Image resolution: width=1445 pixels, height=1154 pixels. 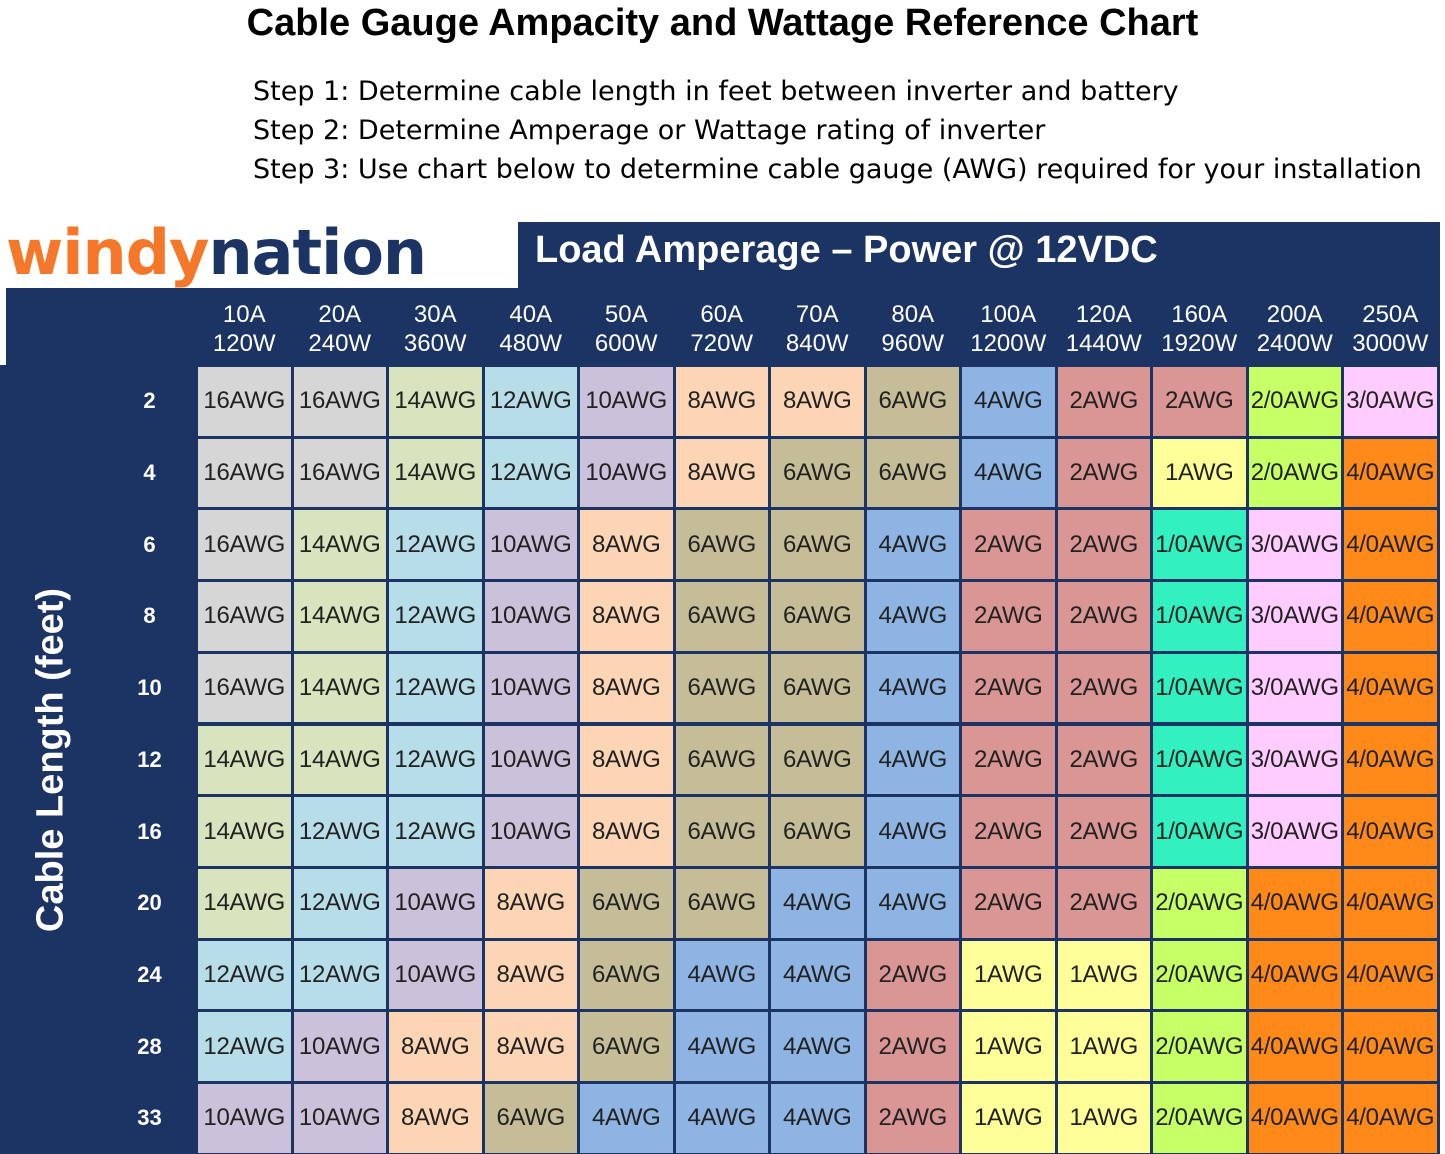 I want to click on column-watts: 1440W, so click(x=1103, y=343).